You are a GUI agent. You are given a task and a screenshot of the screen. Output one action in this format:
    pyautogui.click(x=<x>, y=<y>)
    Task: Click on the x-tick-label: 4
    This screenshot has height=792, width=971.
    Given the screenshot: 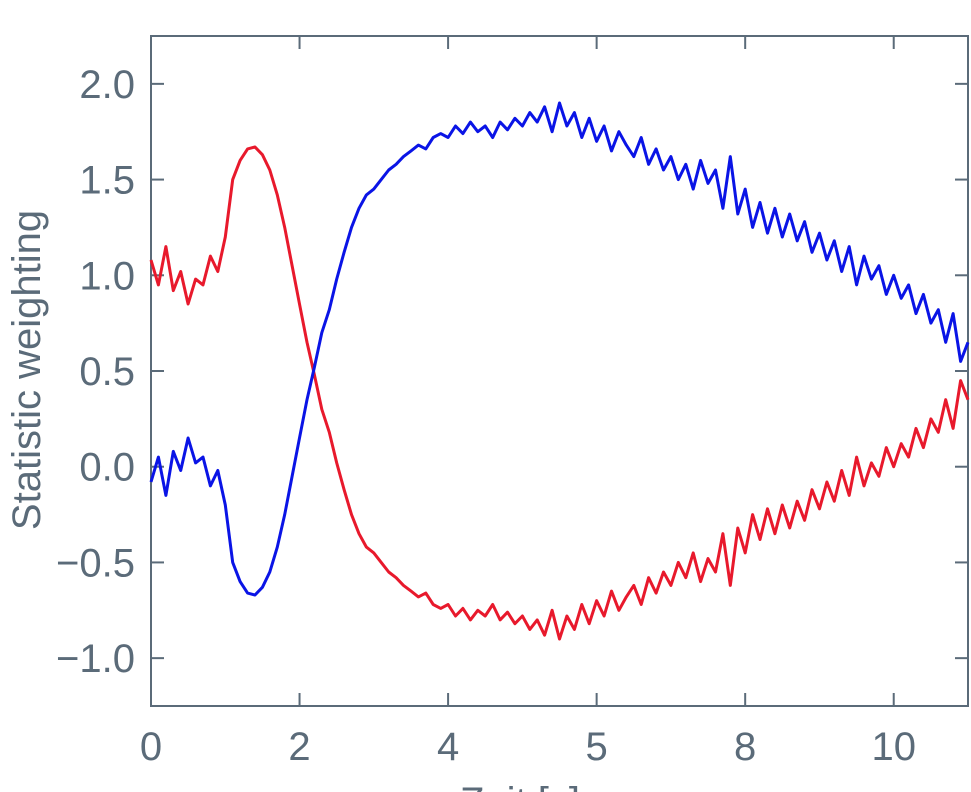 What is the action you would take?
    pyautogui.click(x=448, y=747)
    